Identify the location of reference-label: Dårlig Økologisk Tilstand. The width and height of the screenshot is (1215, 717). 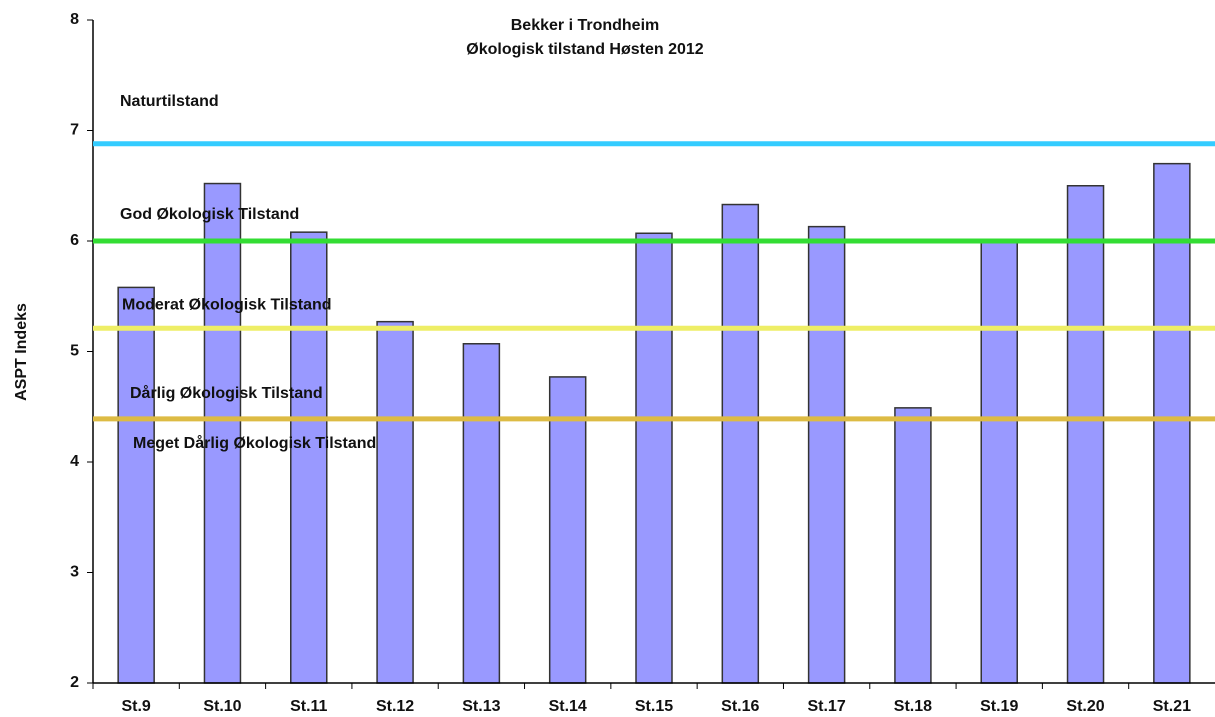
(226, 393).